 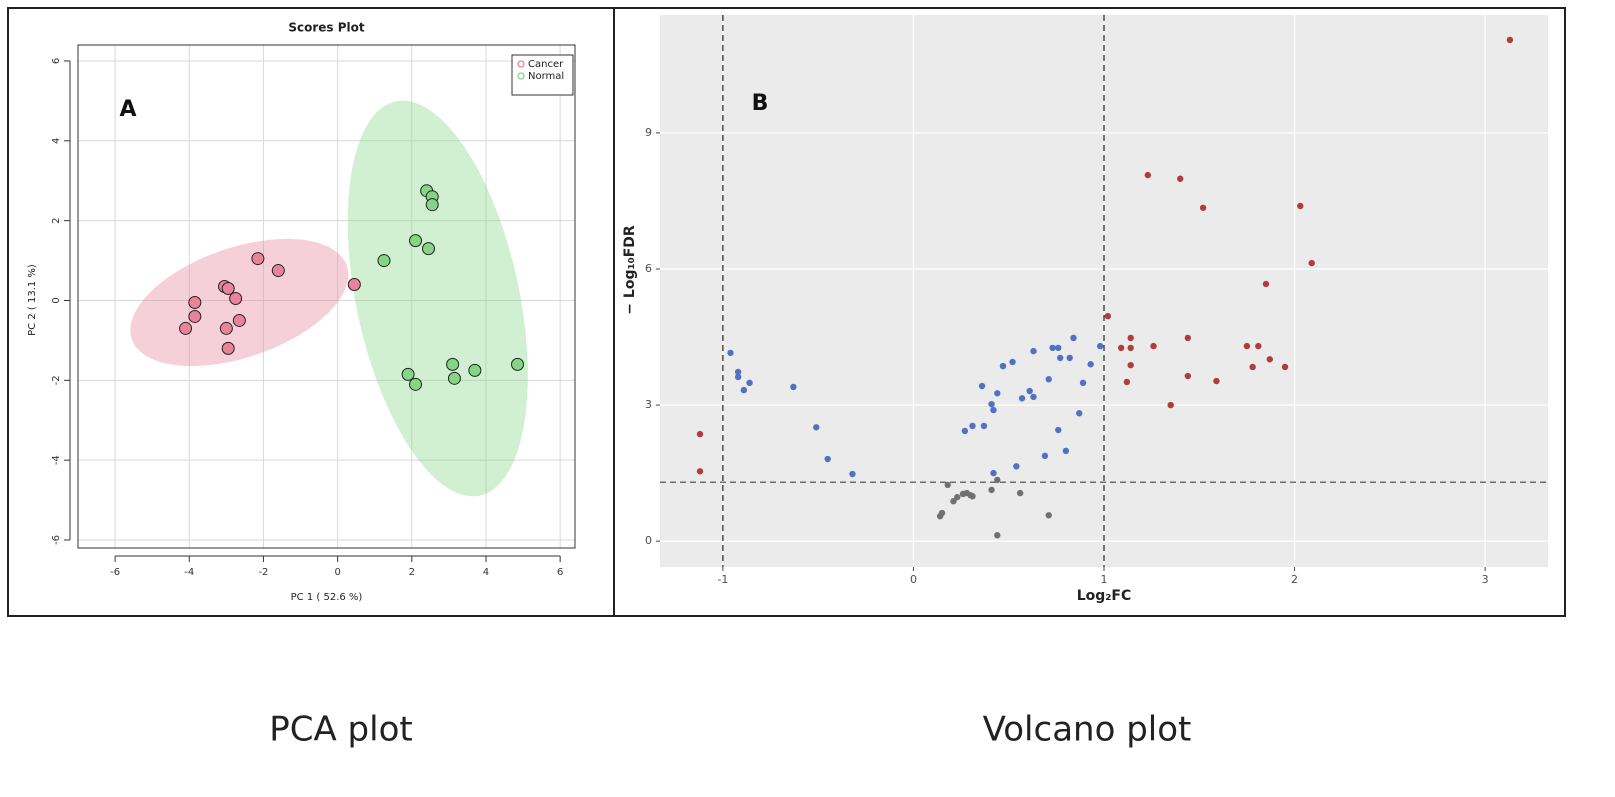 What do you see at coordinates (1104, 579) in the screenshot?
I see `x-tick-label: 1` at bounding box center [1104, 579].